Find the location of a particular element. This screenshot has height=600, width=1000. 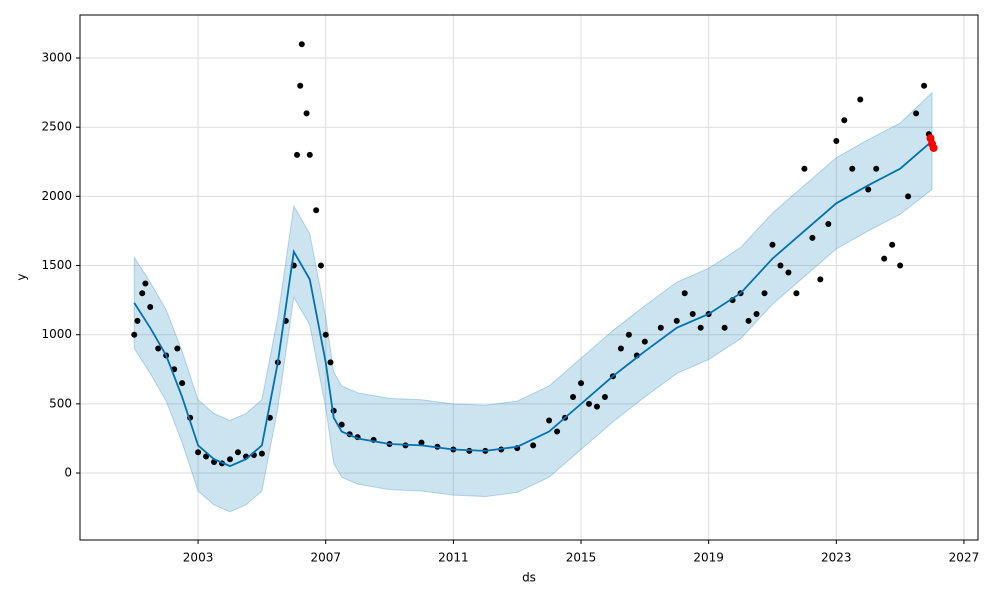

x-tick-label: 2007 is located at coordinates (325, 558).